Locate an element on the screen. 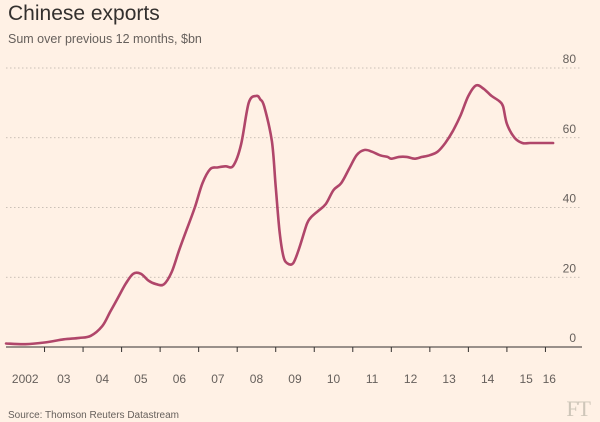 The height and width of the screenshot is (422, 600). x-tick-label: 10 is located at coordinates (334, 379).